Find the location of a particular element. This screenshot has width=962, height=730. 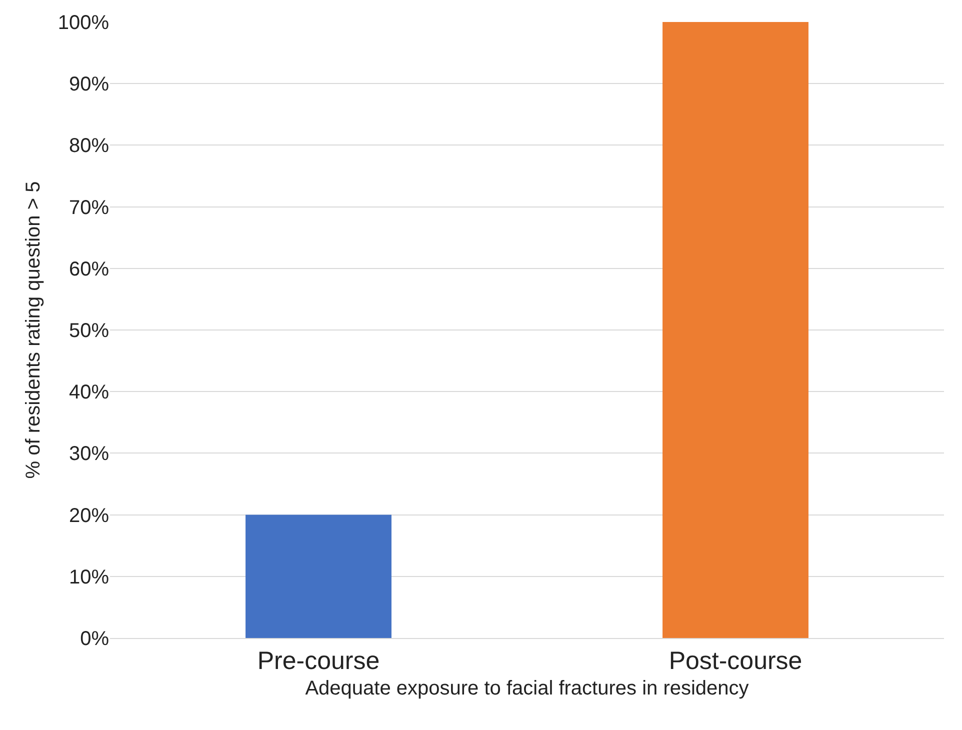

y-axis-title: % of residents rating question > 5 is located at coordinates (33, 330).